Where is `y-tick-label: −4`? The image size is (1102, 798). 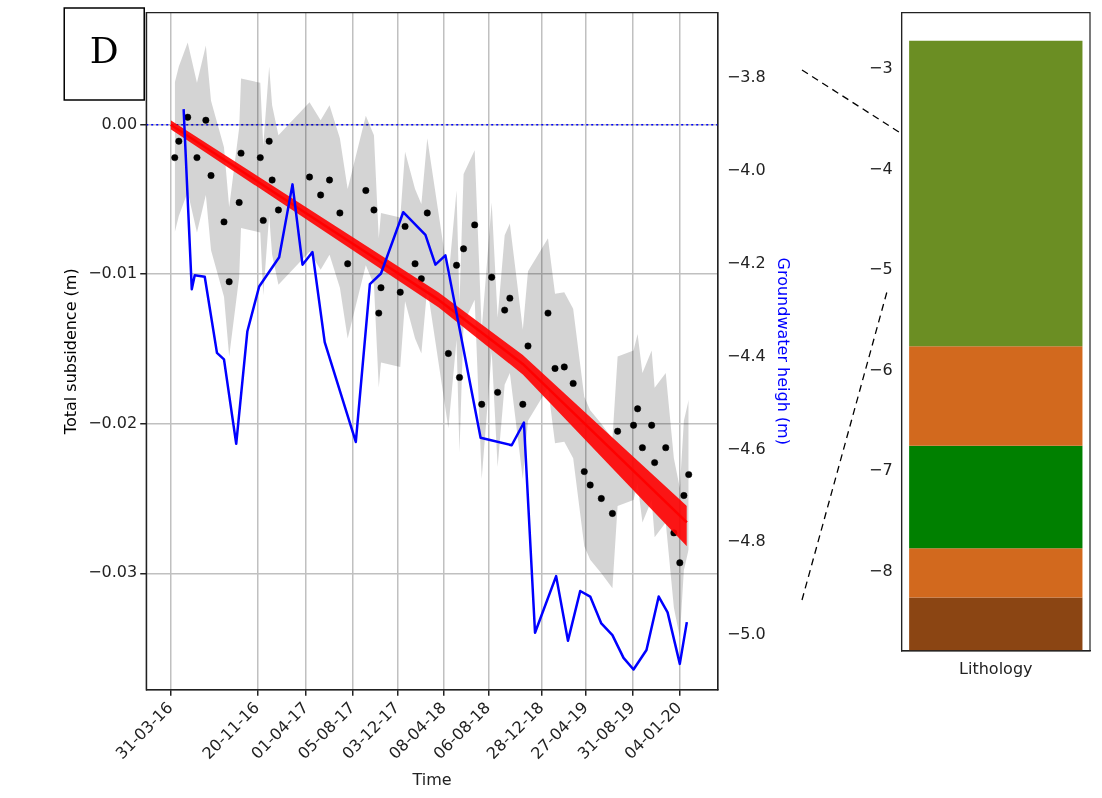 y-tick-label: −4 is located at coordinates (880, 168).